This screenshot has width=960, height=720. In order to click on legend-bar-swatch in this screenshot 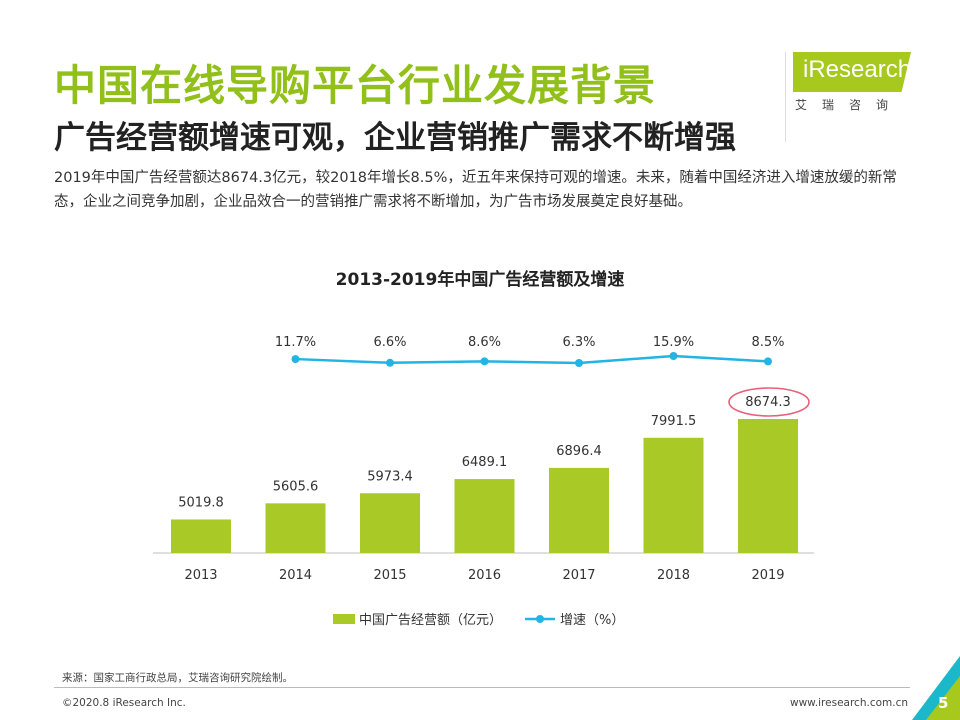, I will do `click(344, 619)`.